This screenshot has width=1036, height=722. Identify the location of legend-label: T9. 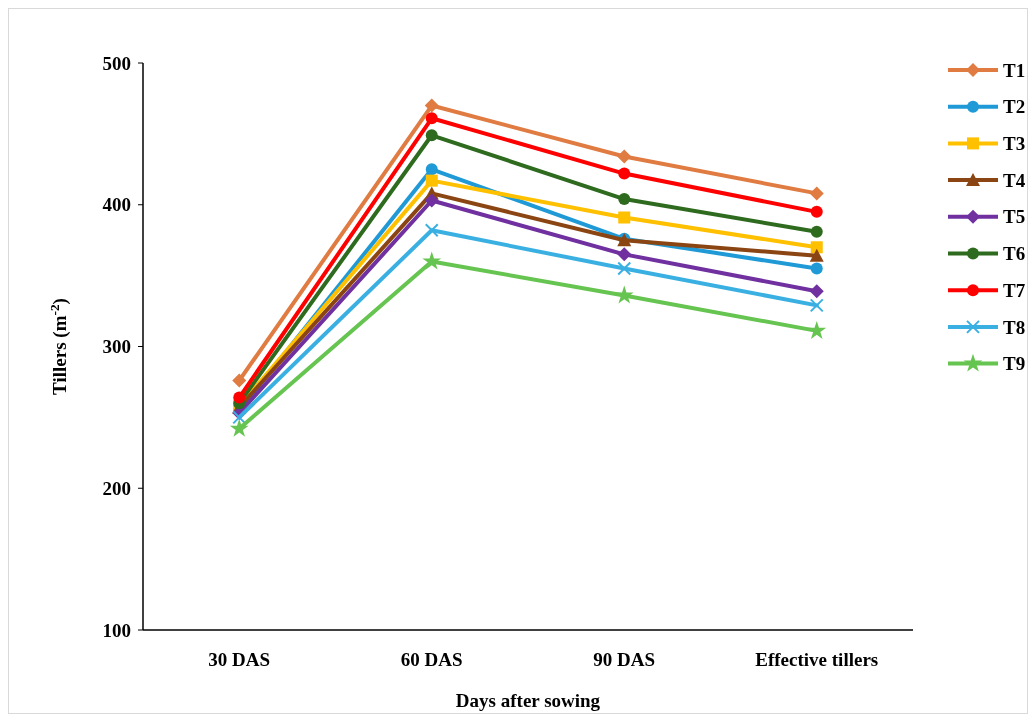
(1014, 364).